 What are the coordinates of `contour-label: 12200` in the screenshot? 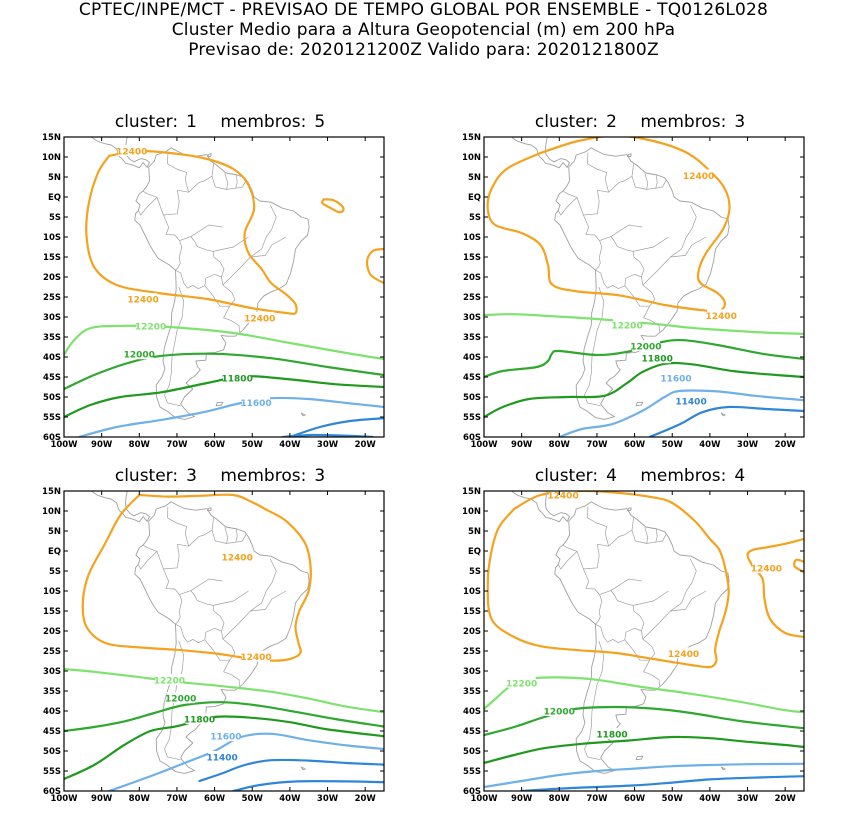 It's located at (150, 328).